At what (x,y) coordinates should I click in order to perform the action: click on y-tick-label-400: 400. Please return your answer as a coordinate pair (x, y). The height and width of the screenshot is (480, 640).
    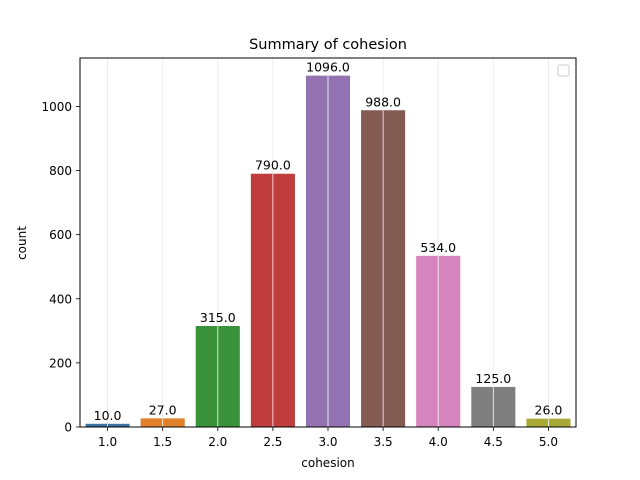
    Looking at the image, I should click on (60, 299).